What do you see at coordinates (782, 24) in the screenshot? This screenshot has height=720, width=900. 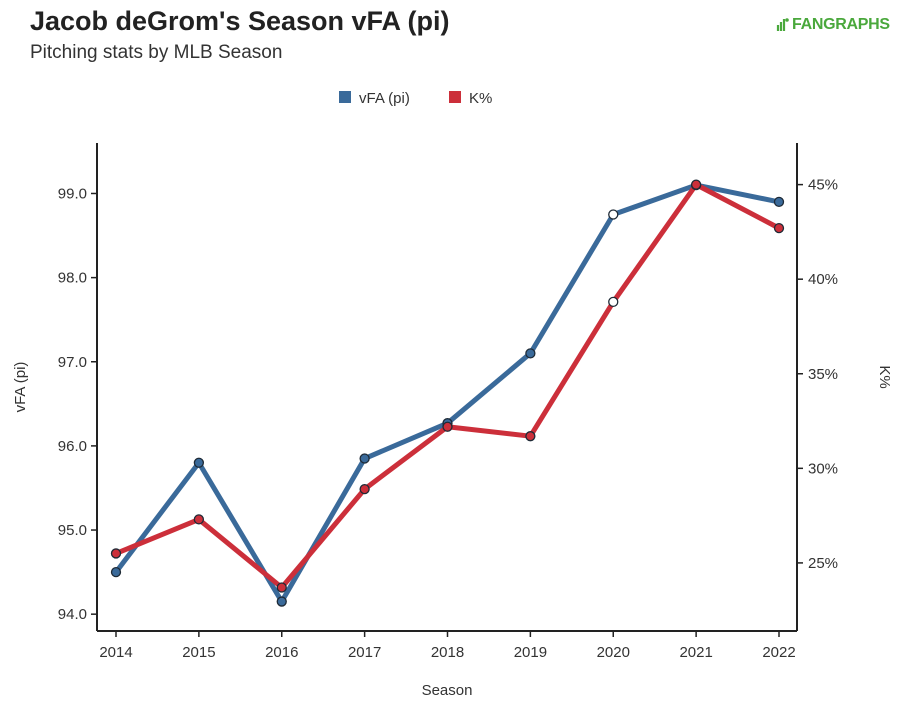 I see `fangraphs-logo-icon` at bounding box center [782, 24].